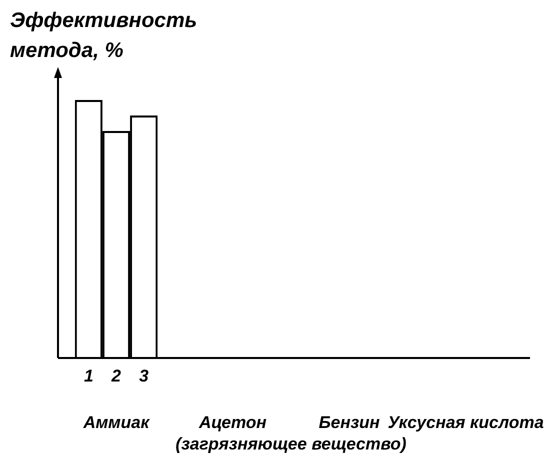  What do you see at coordinates (104, 36) in the screenshot?
I see `y-axis-title: Эффективность метода, %` at bounding box center [104, 36].